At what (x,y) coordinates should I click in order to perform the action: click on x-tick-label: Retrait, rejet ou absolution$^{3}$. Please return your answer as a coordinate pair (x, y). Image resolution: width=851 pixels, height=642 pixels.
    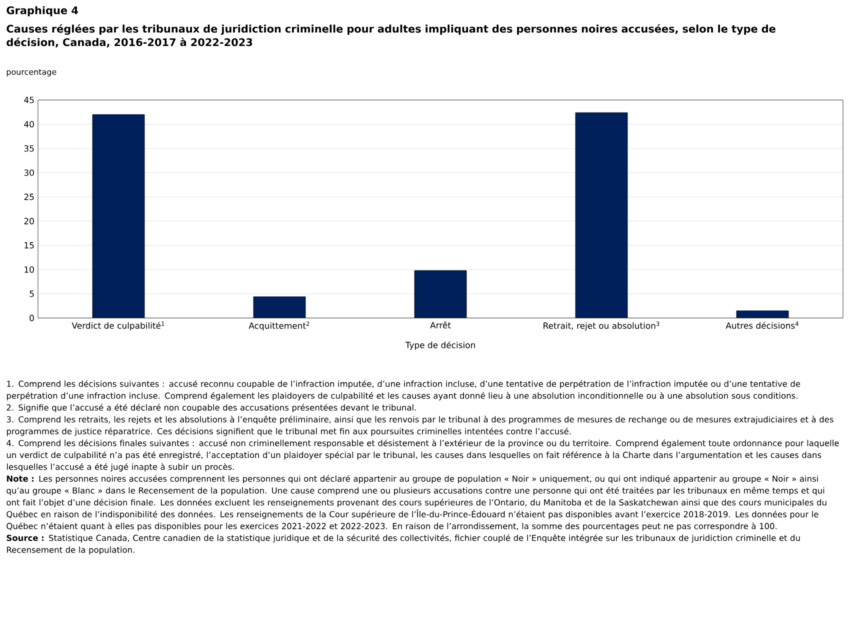
    Looking at the image, I should click on (602, 326).